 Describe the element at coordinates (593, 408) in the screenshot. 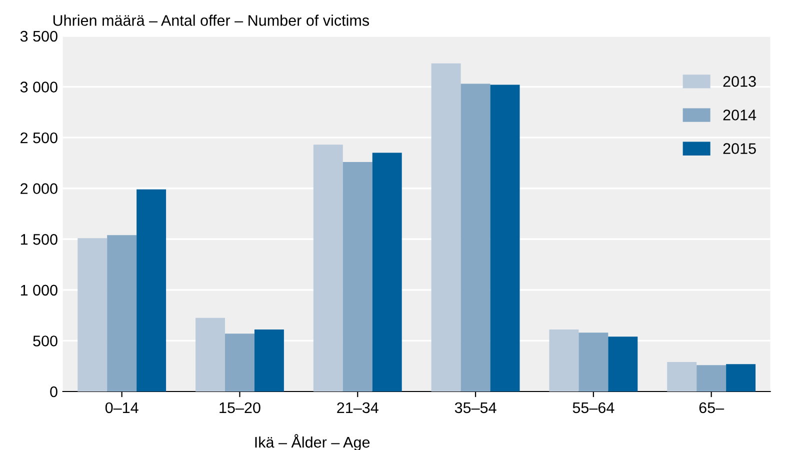

I see `x-tick-label: 55–64` at that location.